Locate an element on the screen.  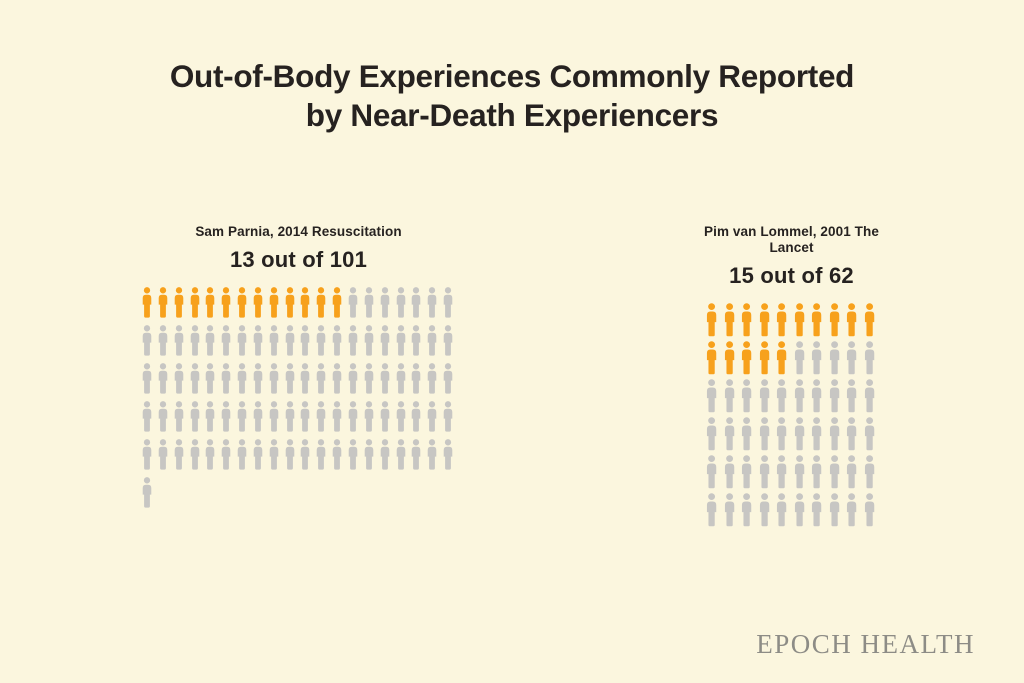
stat-label: 15 out of 62 is located at coordinates (791, 275).